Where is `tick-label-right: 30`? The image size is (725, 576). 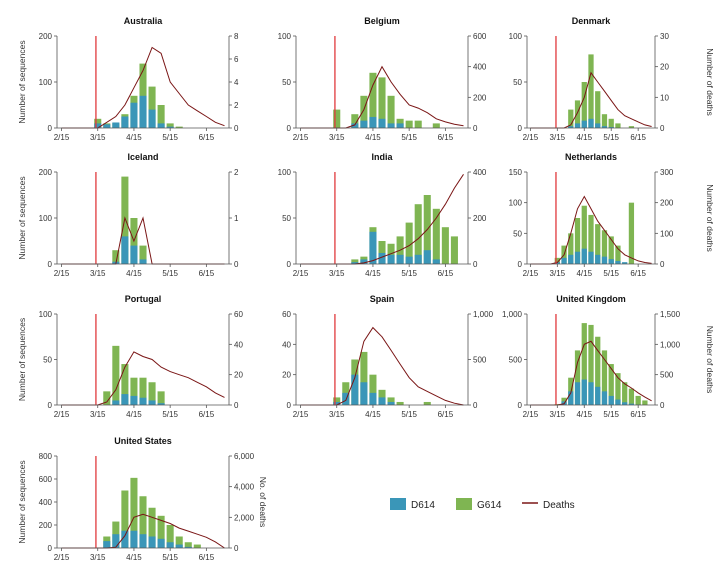 tick-label-right: 30 is located at coordinates (664, 36).